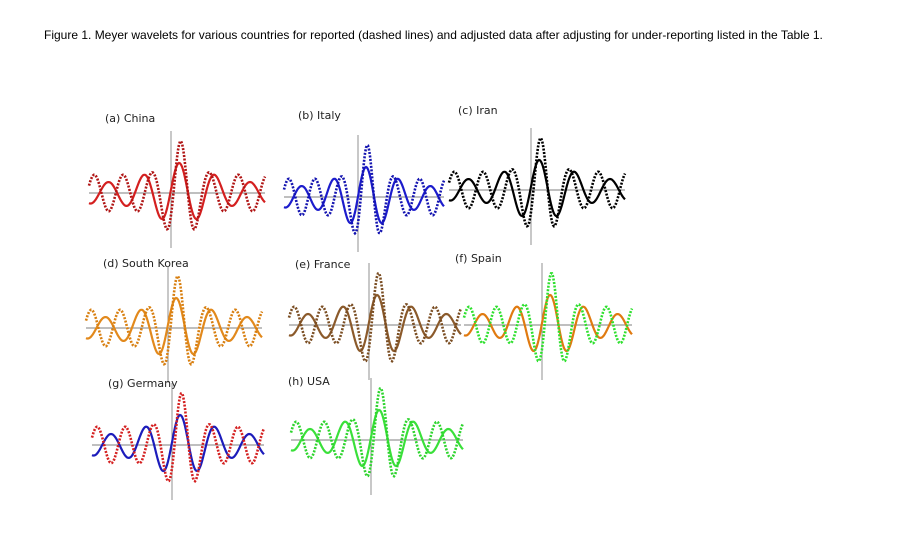 Image resolution: width=900 pixels, height=546 pixels. I want to click on panel-label: (a) China, so click(130, 118).